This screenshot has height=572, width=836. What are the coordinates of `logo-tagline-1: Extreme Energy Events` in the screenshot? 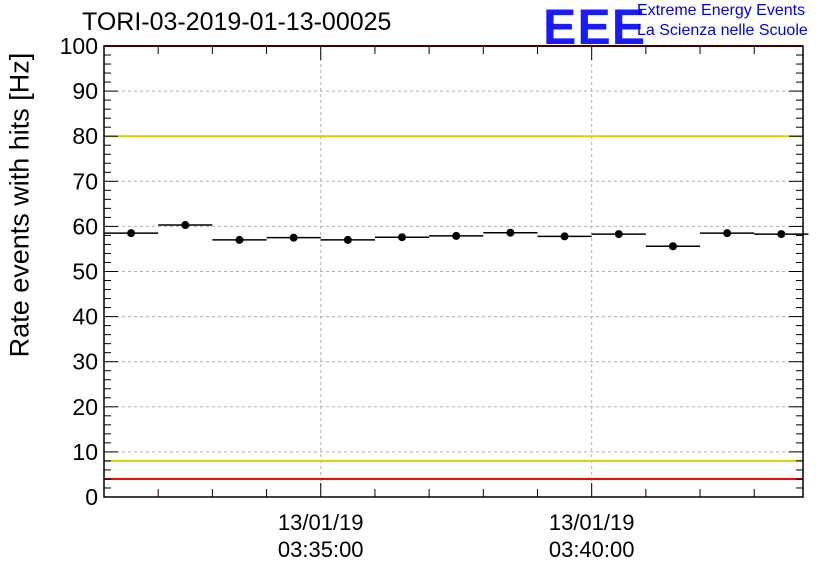 It's located at (721, 10).